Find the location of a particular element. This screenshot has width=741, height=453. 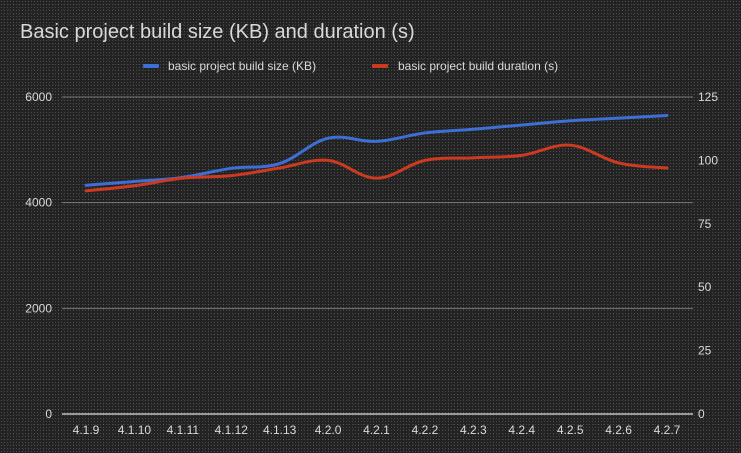

legend-swatch-duration is located at coordinates (380, 66).